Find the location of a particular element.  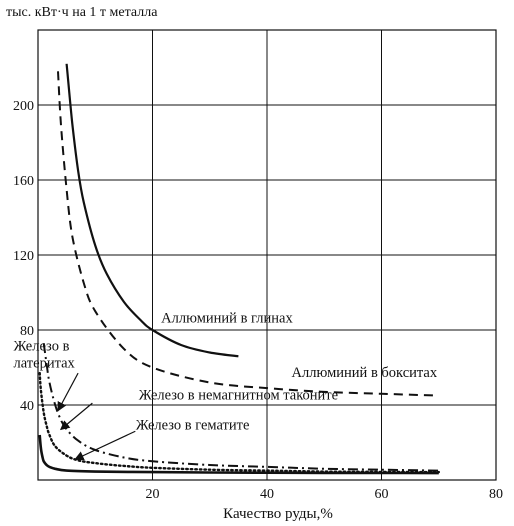

series-label-3: Железо в немагнитном таконите is located at coordinates (238, 395).